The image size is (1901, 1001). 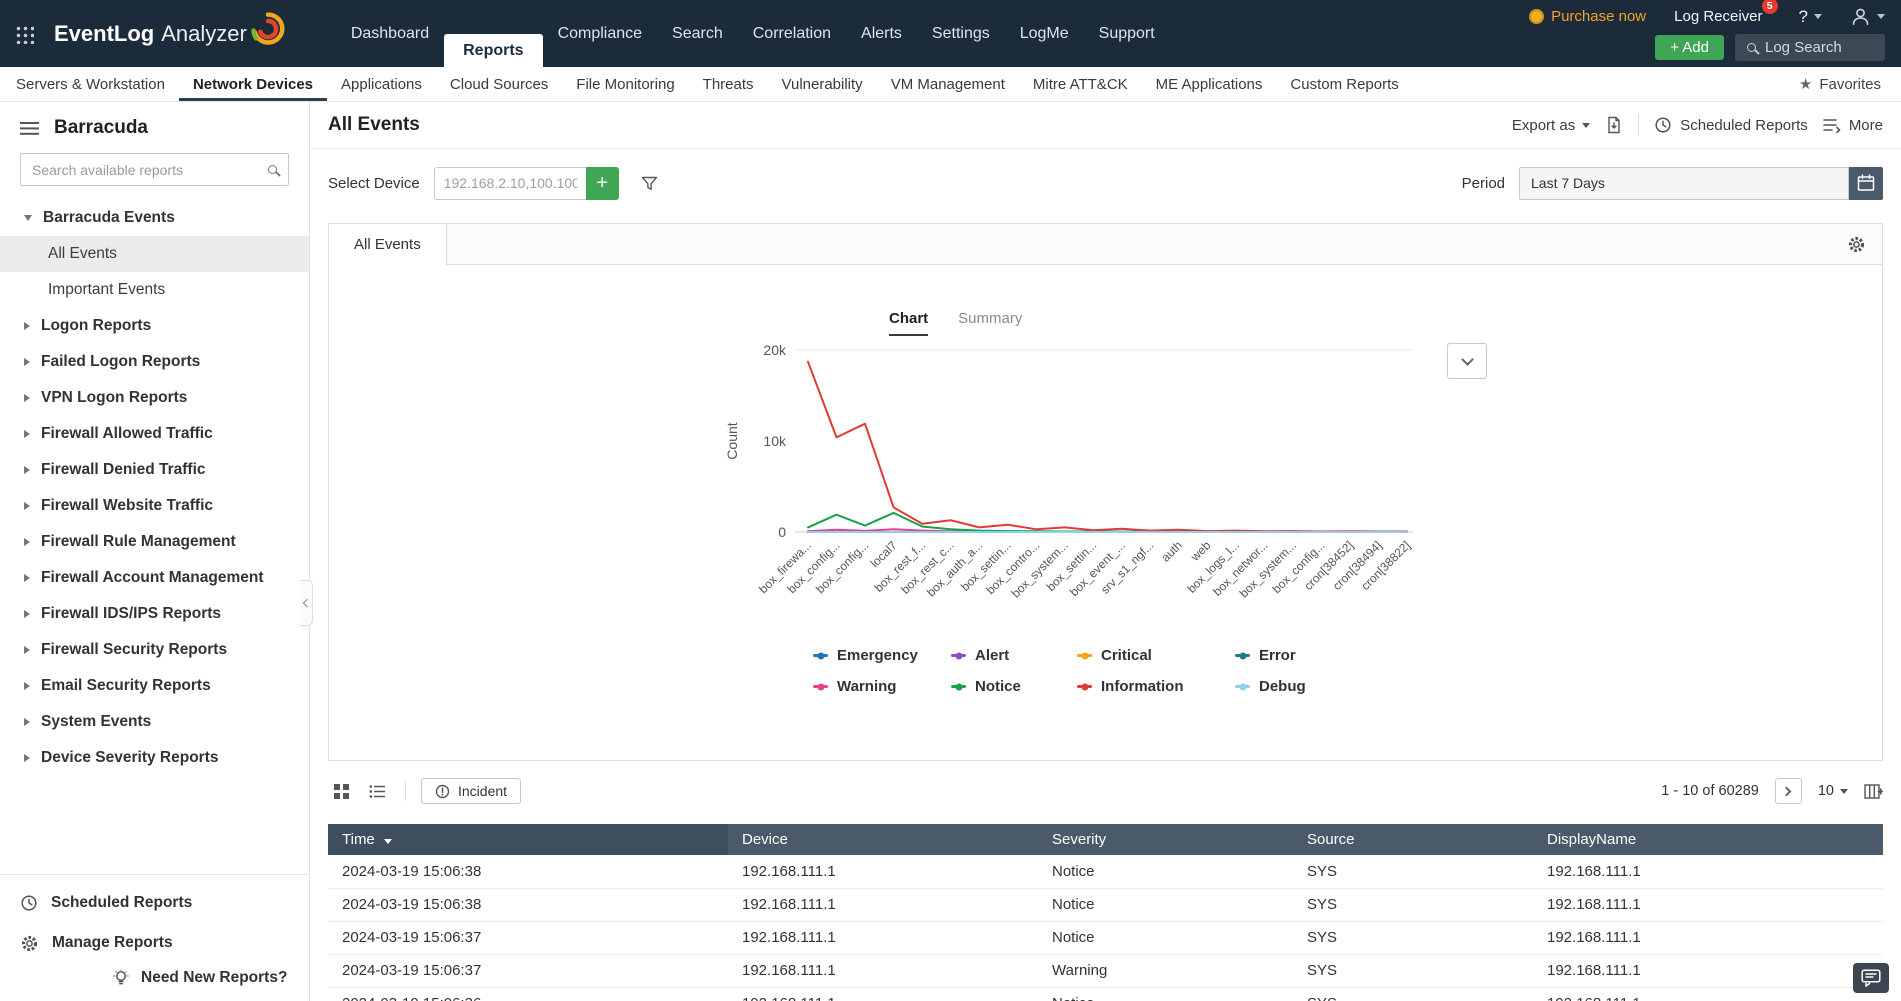 What do you see at coordinates (883, 839) in the screenshot?
I see `column-header-device: Device` at bounding box center [883, 839].